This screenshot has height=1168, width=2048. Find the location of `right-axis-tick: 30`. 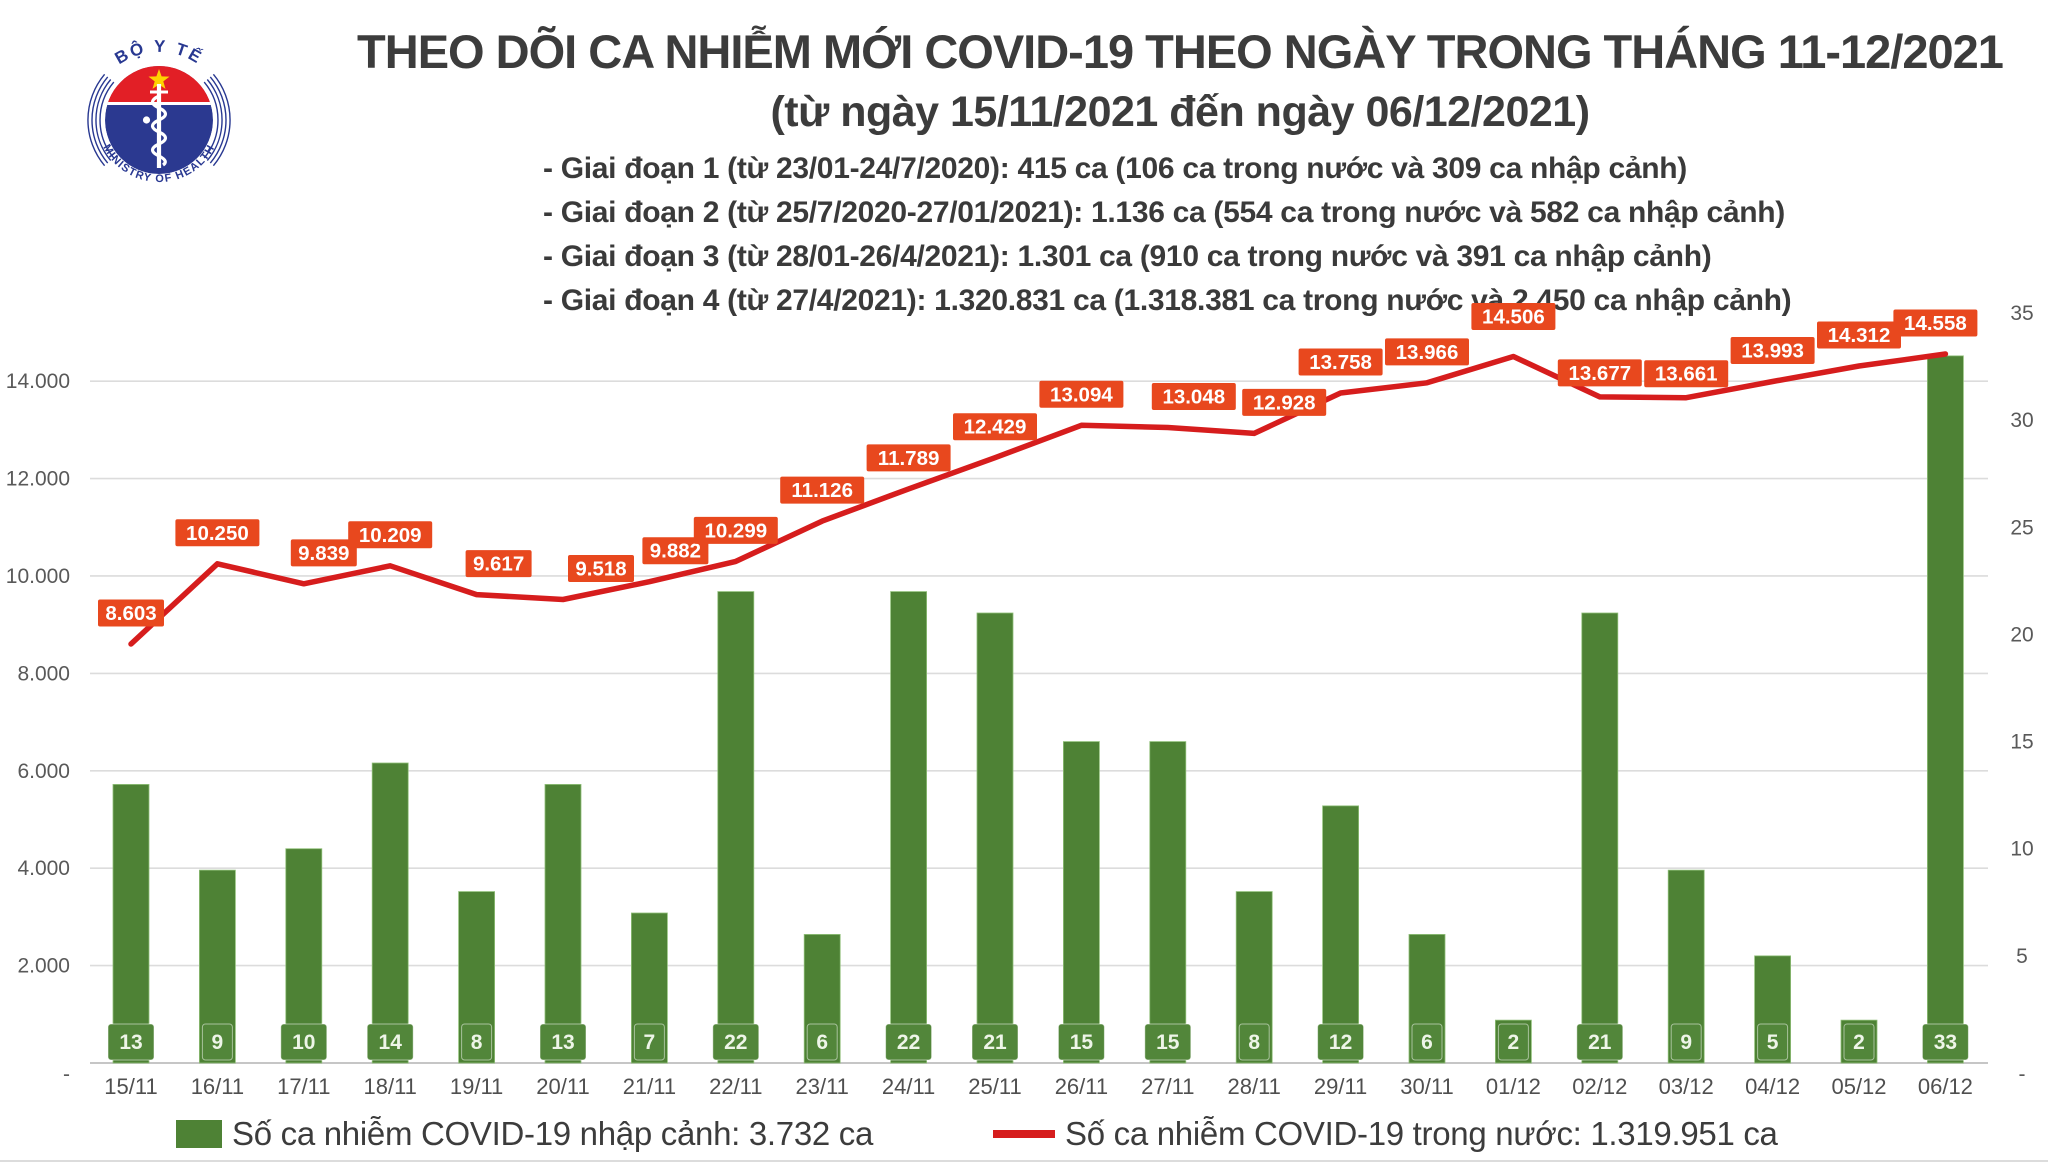

right-axis-tick: 30 is located at coordinates (2021, 420).